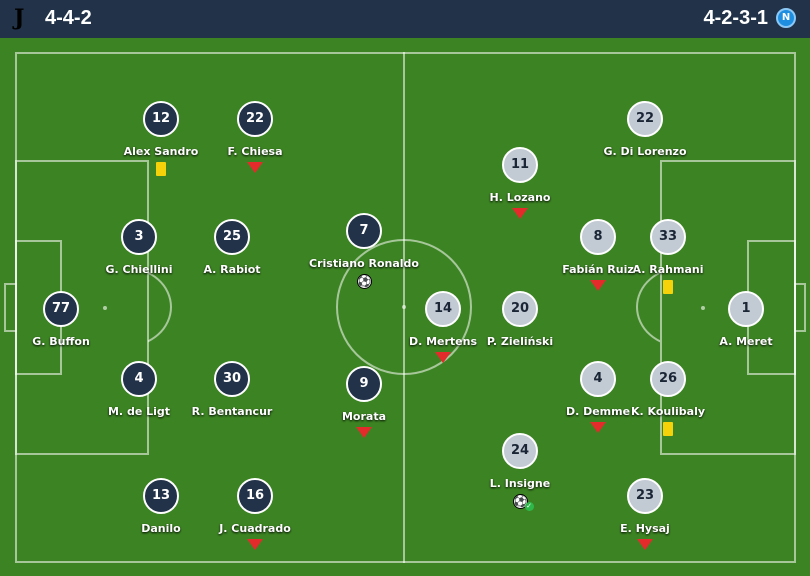  What do you see at coordinates (364, 251) in the screenshot?
I see `home-player: 7 Cristiano Ronaldo ⚽` at bounding box center [364, 251].